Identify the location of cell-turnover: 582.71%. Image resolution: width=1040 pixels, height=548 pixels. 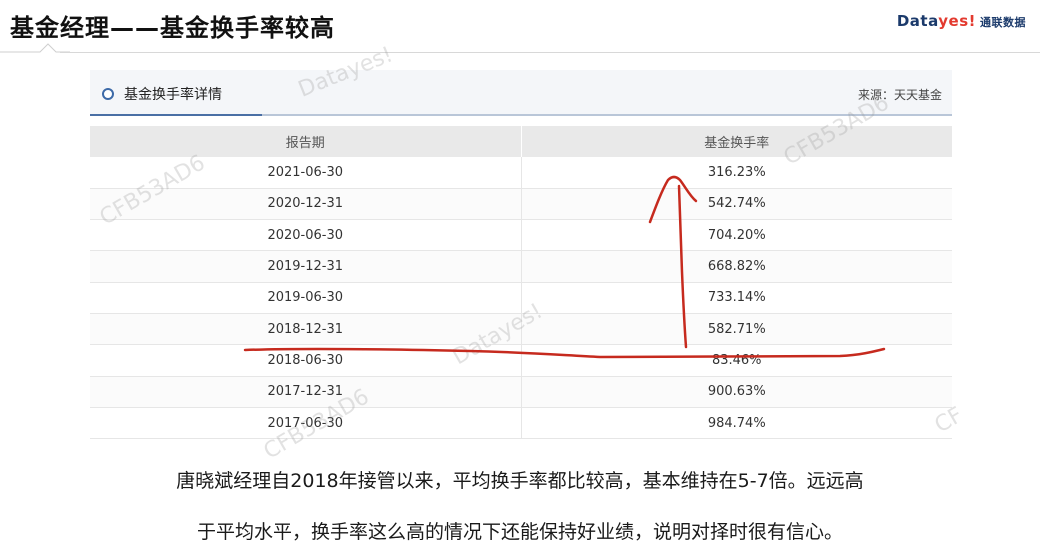
(736, 329).